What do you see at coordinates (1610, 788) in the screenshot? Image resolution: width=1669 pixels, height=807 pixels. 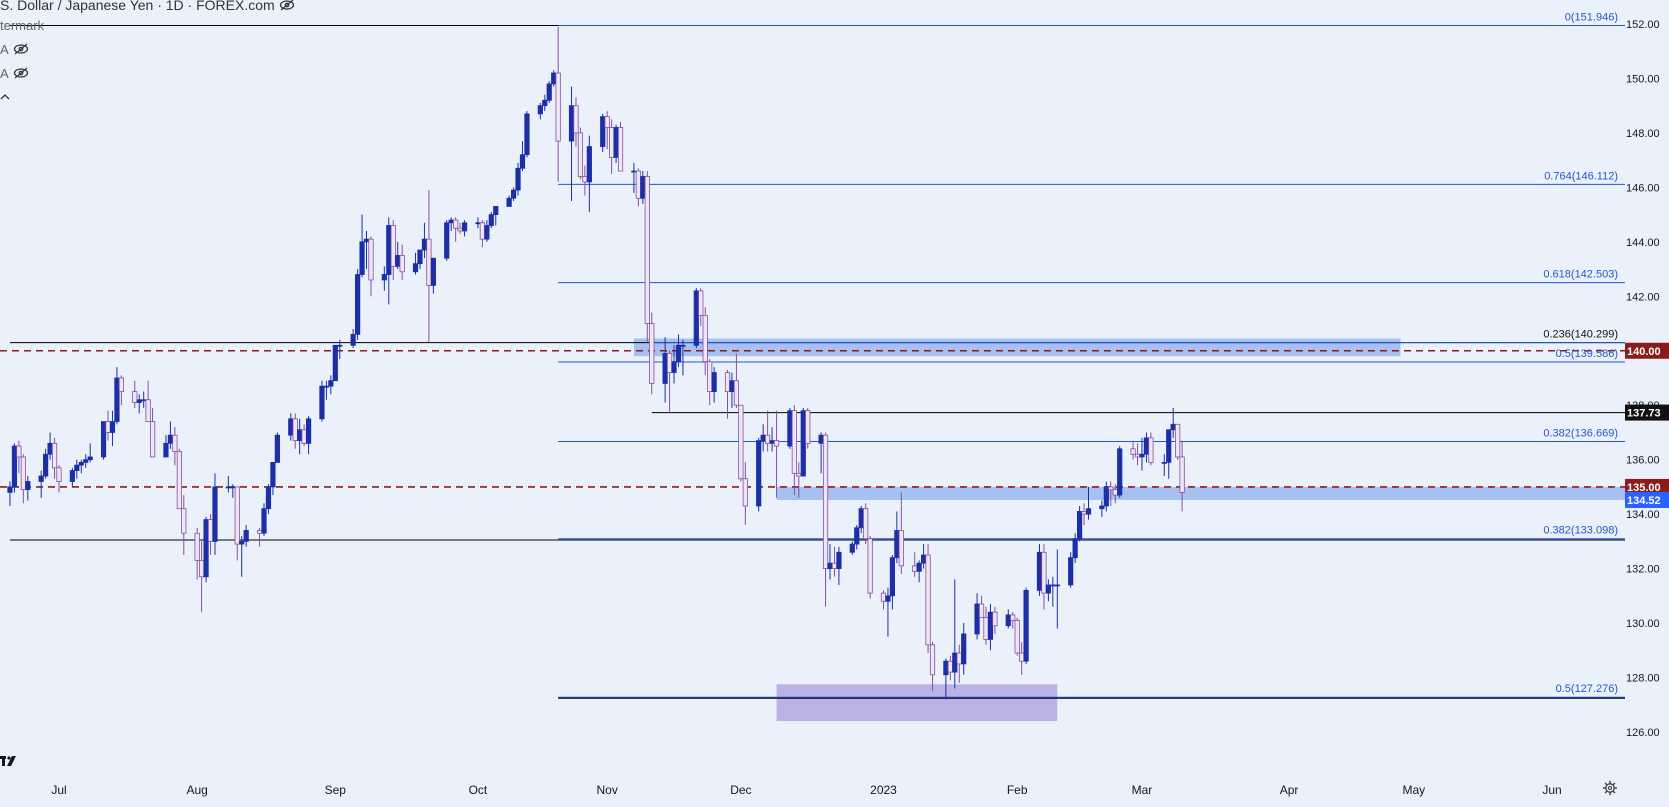 I see `settings-gear-icon` at bounding box center [1610, 788].